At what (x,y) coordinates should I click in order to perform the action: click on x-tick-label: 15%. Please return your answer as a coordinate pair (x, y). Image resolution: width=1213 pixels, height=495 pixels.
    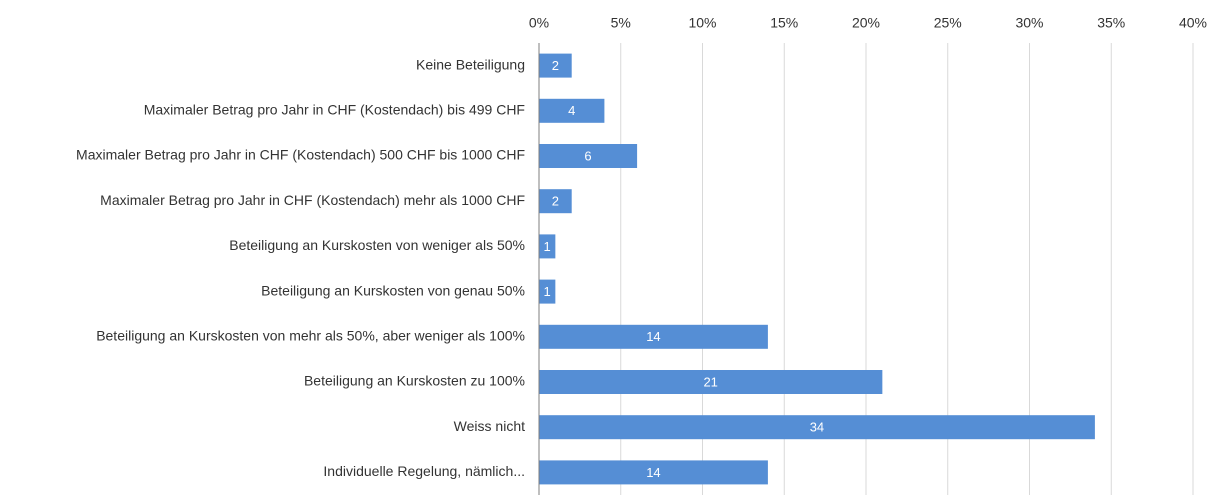
    Looking at the image, I should click on (784, 23).